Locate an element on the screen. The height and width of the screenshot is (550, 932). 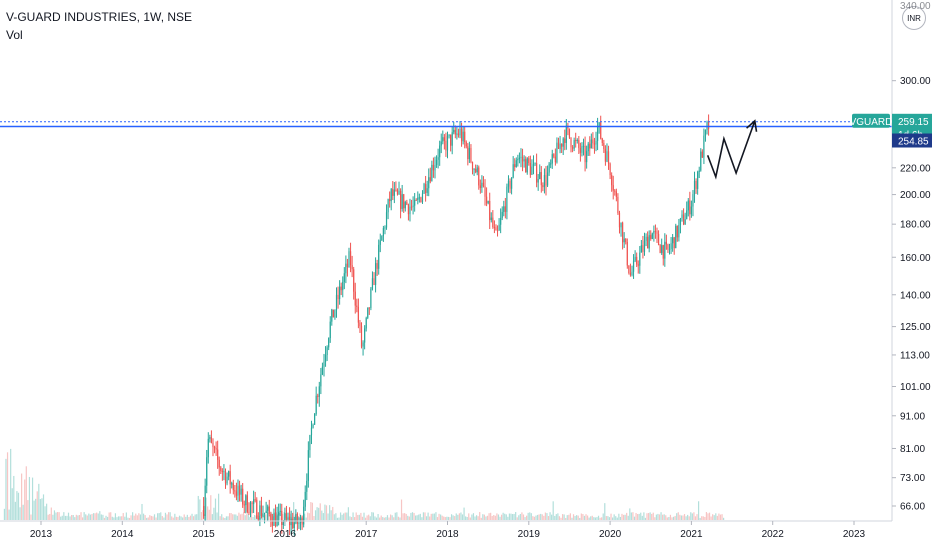
zigzag-arrow-path is located at coordinates (731, 150).